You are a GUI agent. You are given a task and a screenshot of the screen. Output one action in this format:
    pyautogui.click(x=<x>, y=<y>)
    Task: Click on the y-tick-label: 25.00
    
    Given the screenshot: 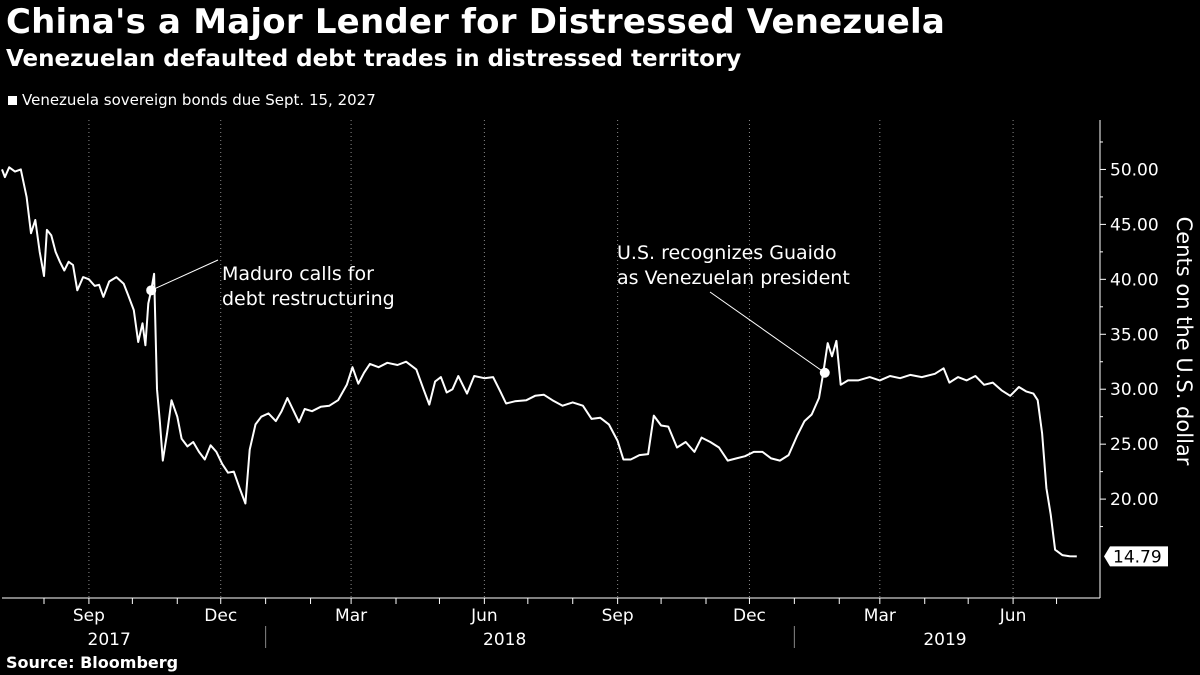 What is the action you would take?
    pyautogui.click(x=1134, y=445)
    